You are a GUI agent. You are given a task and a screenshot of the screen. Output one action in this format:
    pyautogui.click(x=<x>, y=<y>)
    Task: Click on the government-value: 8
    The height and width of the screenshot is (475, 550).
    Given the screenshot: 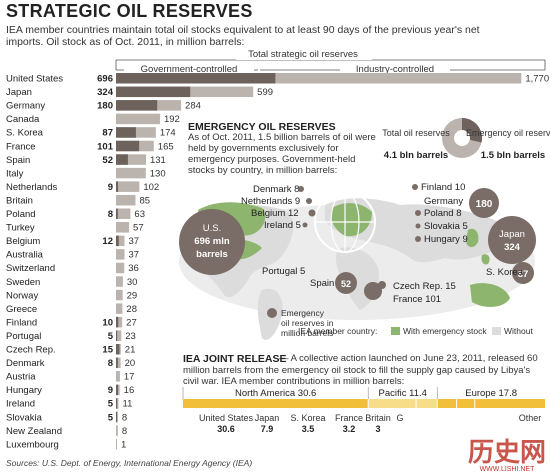 What is the action you would take?
    pyautogui.click(x=110, y=214)
    